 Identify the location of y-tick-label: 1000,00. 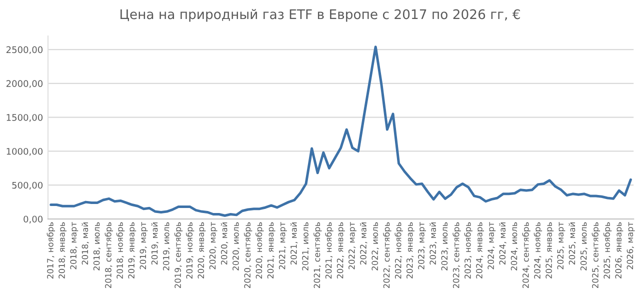
(24, 152).